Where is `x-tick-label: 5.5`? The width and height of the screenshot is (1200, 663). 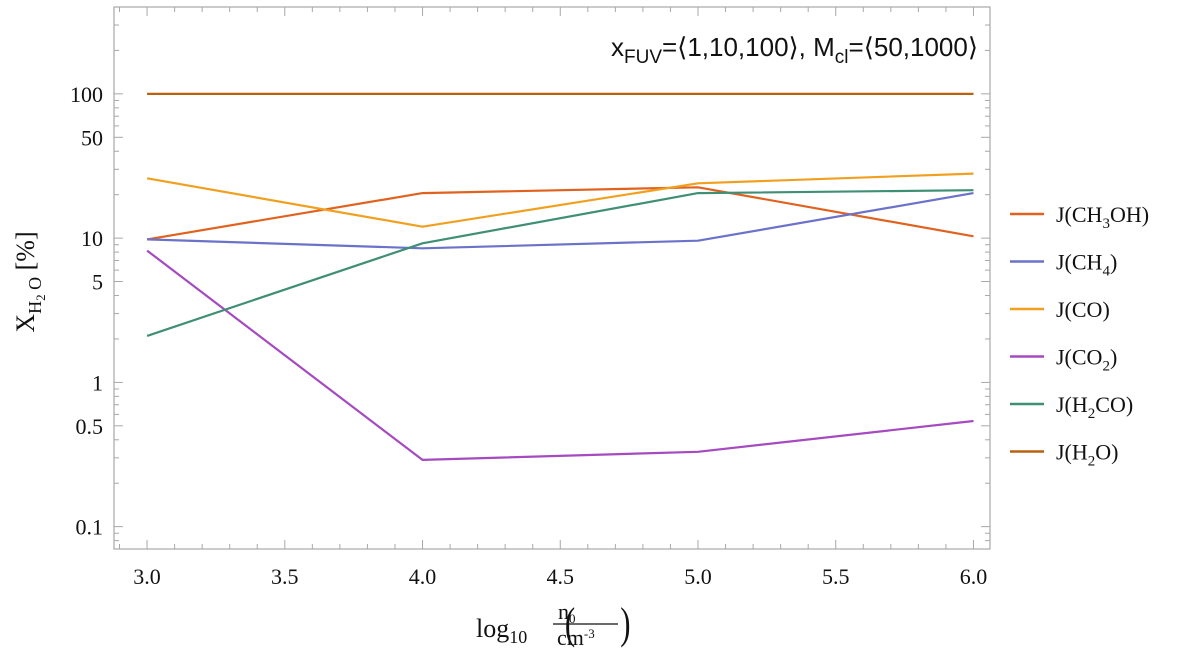
x-tick-label: 5.5 is located at coordinates (836, 576).